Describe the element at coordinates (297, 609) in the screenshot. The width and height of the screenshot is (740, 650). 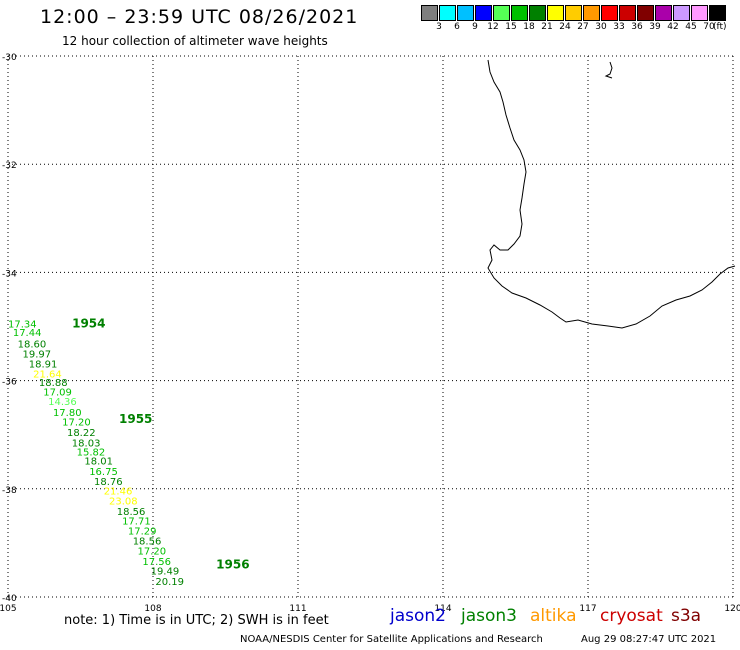
I see `lon-tick-label: 111` at that location.